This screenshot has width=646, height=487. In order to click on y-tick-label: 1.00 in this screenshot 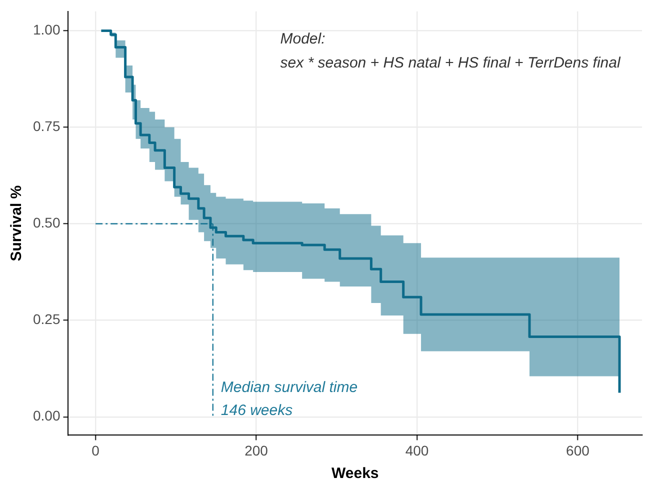, I will do `click(46, 30)`.